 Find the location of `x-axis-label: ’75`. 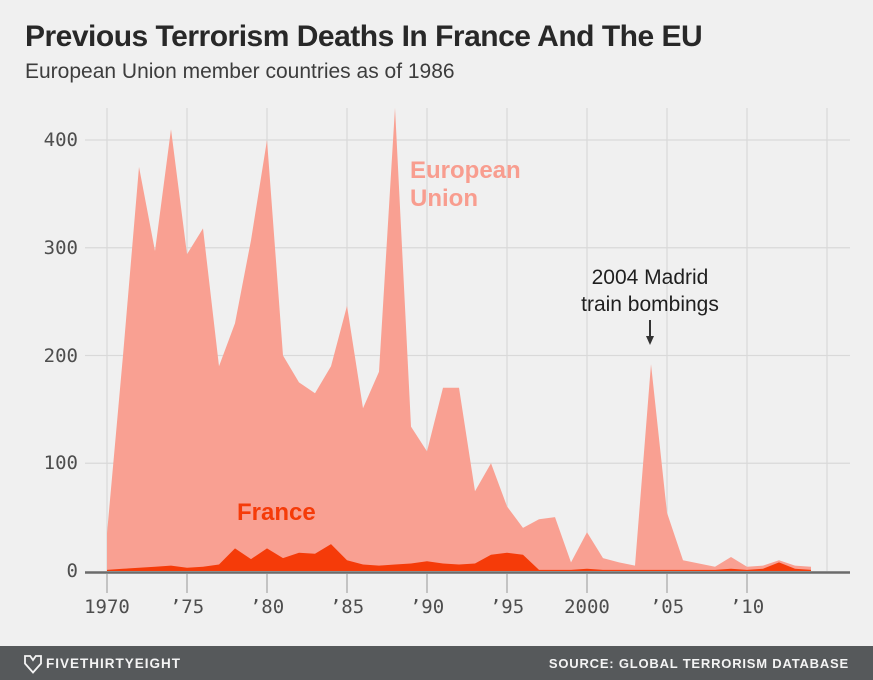

x-axis-label: ’75 is located at coordinates (187, 607).